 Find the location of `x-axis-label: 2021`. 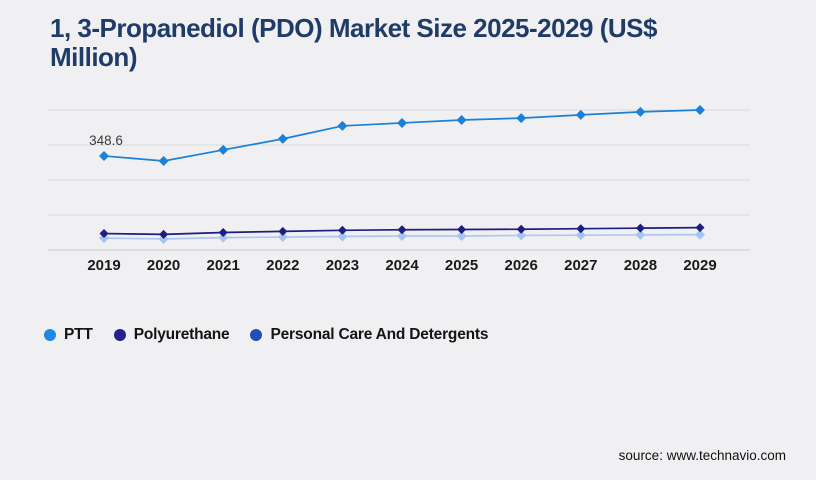

x-axis-label: 2021 is located at coordinates (223, 265).